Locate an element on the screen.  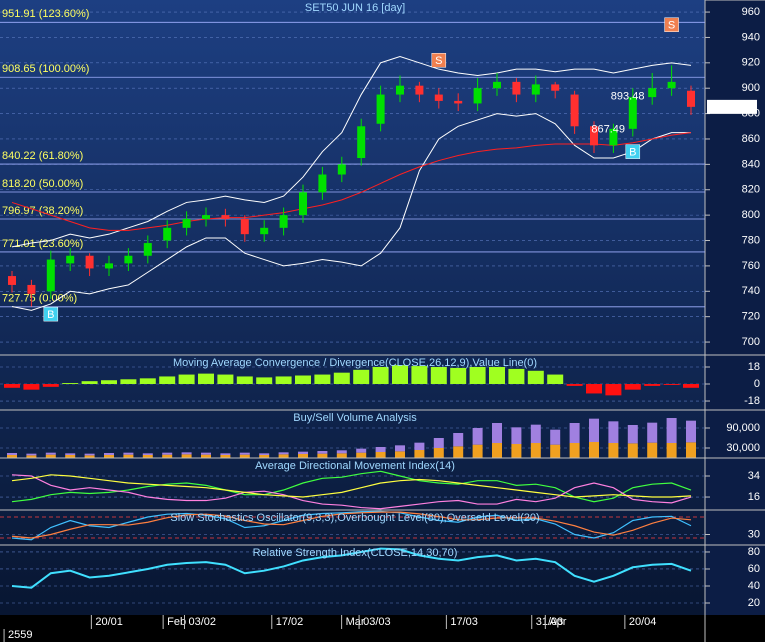
fib-label: 796.97 (38.20%) is located at coordinates (42, 211).